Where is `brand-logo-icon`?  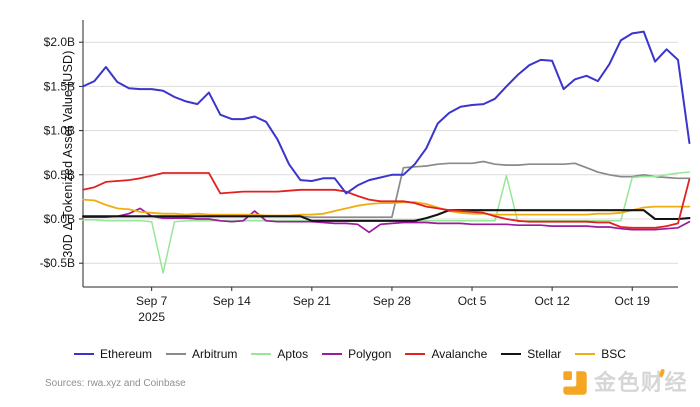
brand-logo-icon is located at coordinates (575, 383).